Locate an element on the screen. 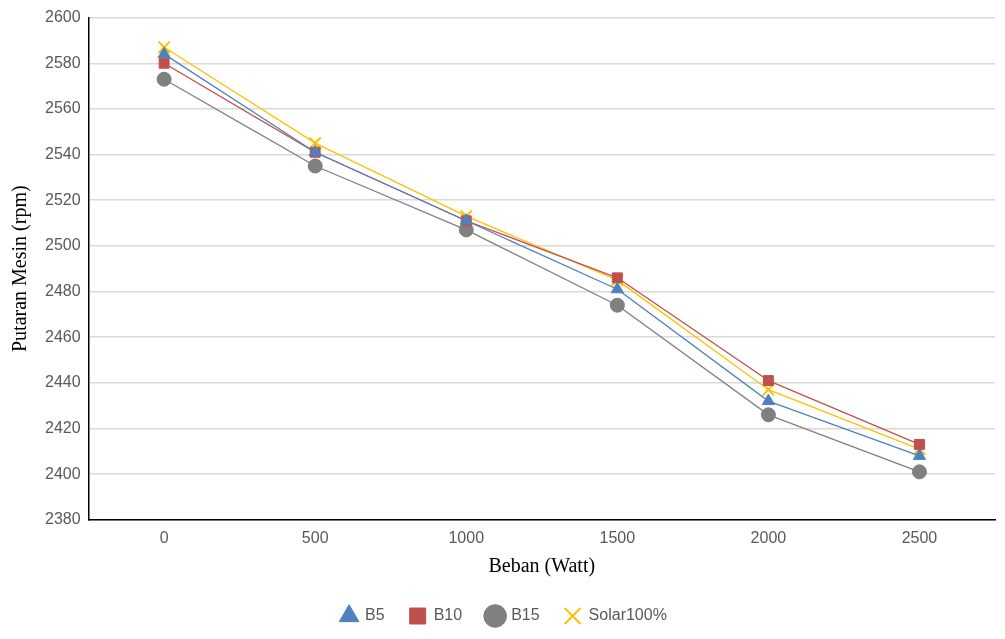  x-tick-label: 0 is located at coordinates (164, 537).